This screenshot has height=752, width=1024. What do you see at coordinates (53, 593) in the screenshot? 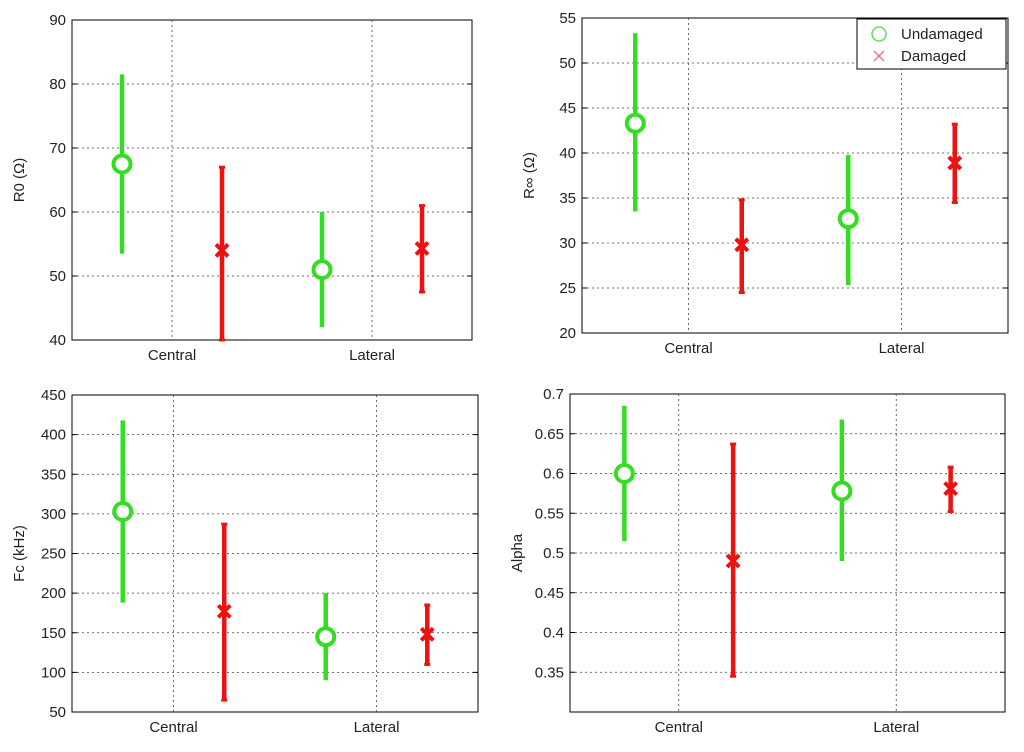
I see `y-tick-label: 200` at bounding box center [53, 593].